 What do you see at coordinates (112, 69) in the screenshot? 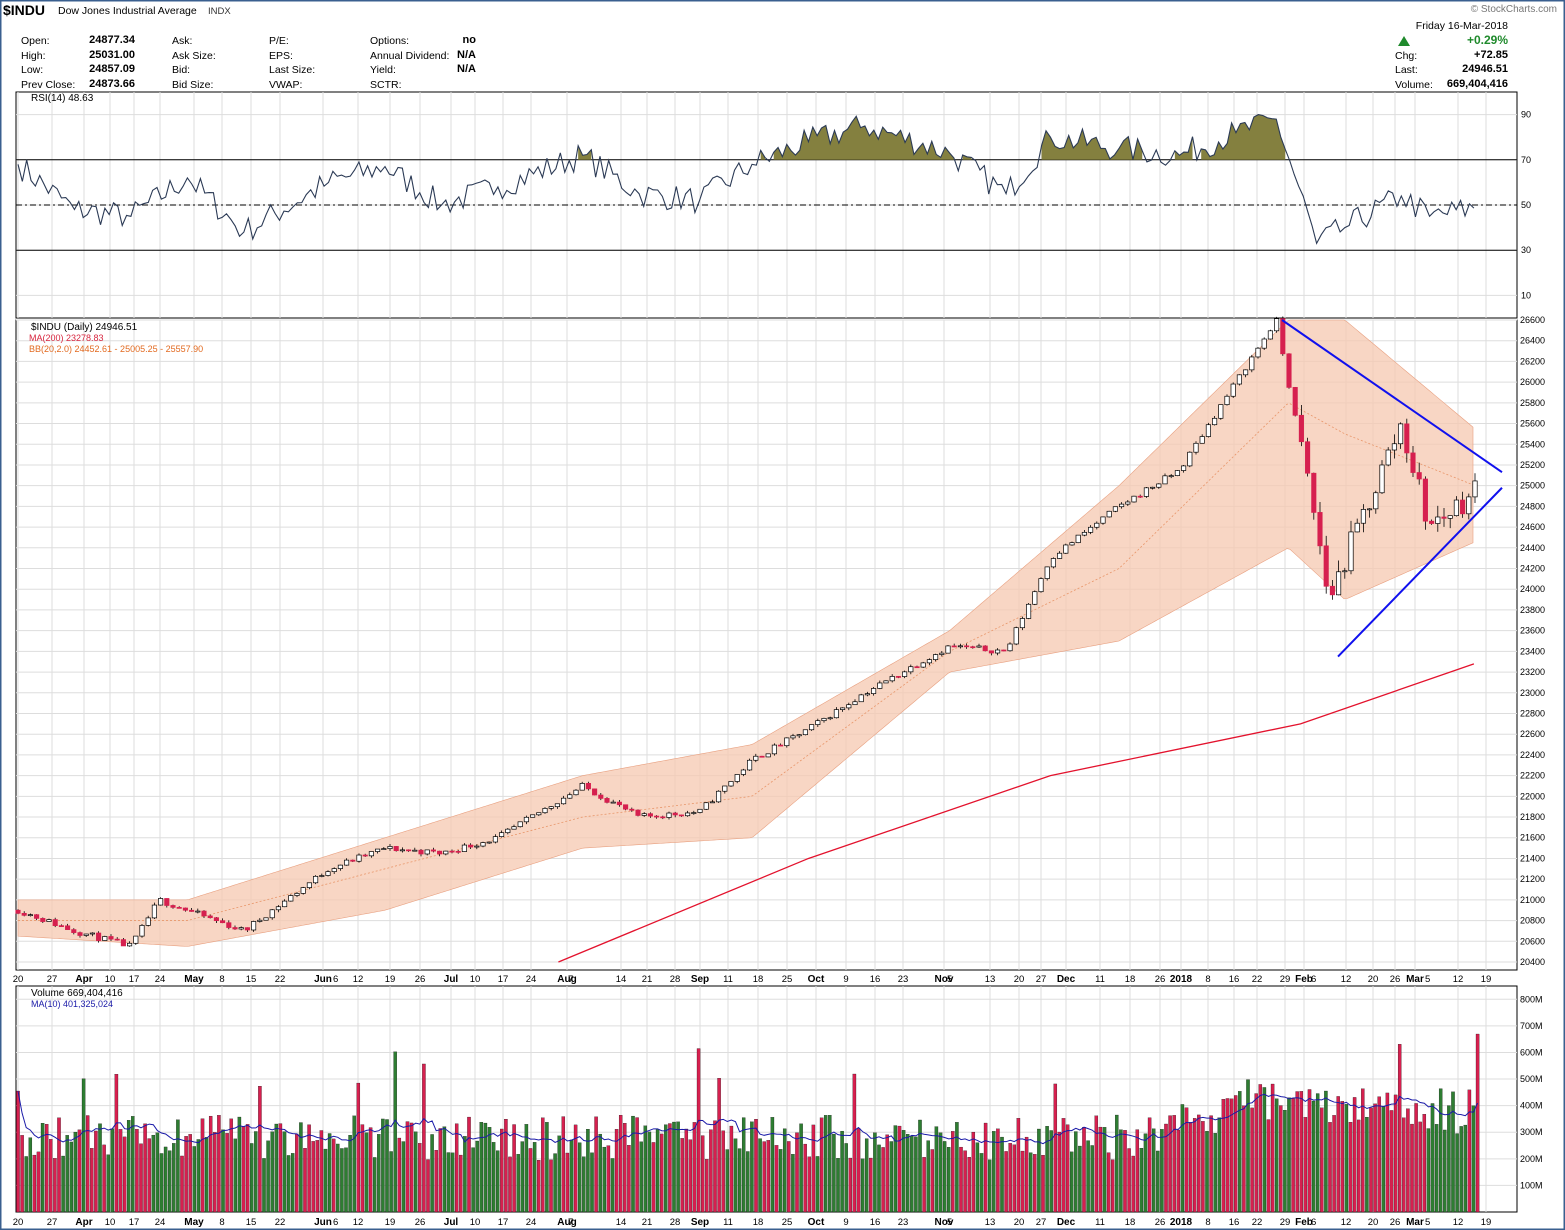
I see `low-value: 24857.09` at bounding box center [112, 69].